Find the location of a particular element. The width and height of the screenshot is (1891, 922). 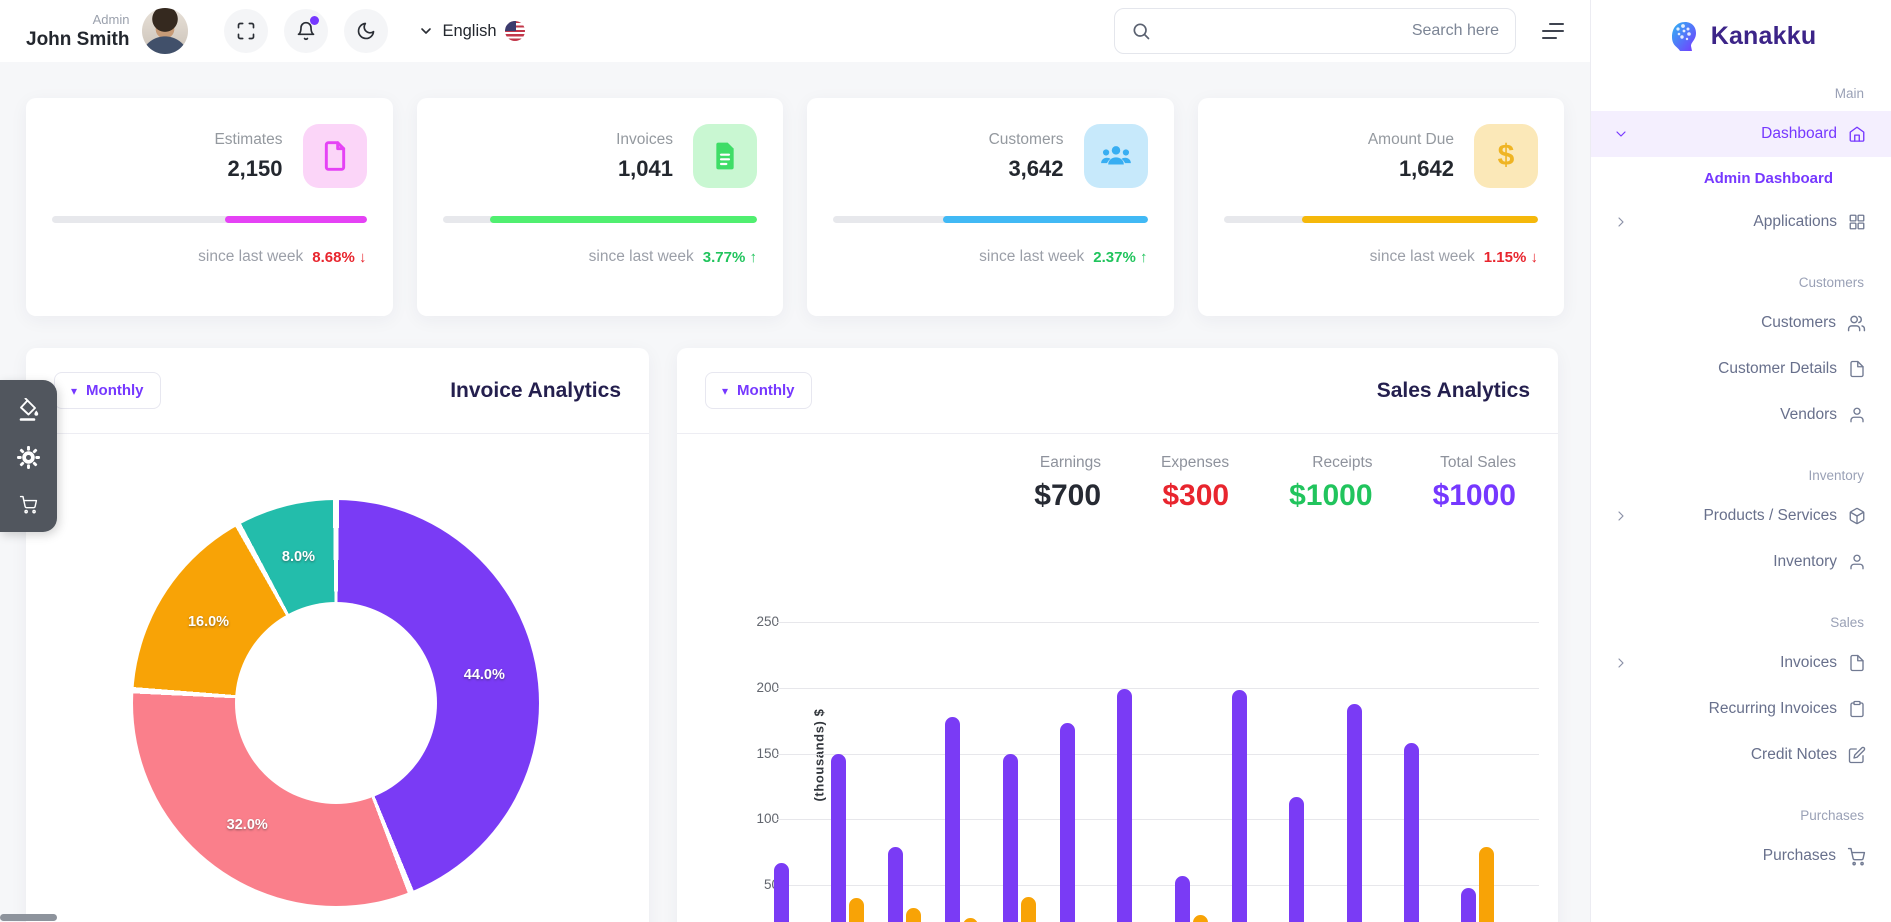

cart-icon is located at coordinates (1856, 856).